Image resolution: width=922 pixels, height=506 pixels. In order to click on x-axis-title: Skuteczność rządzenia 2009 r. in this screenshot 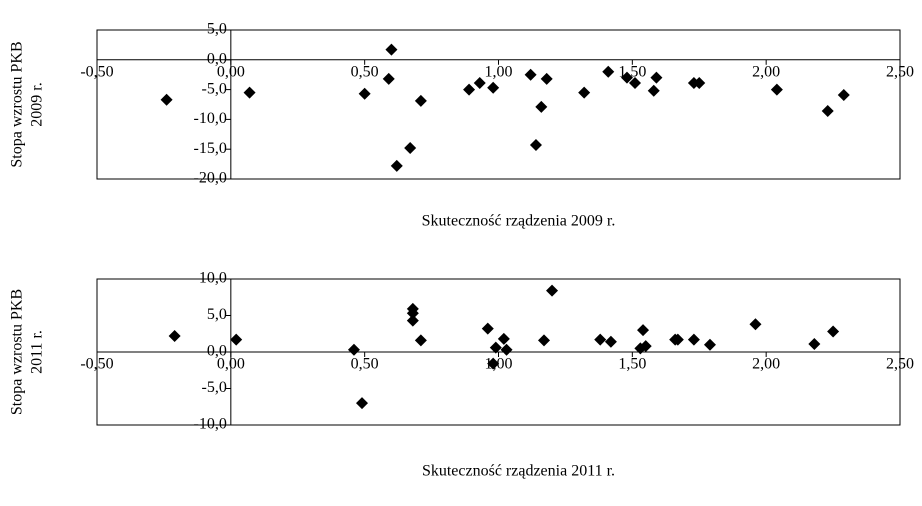, I will do `click(519, 221)`.